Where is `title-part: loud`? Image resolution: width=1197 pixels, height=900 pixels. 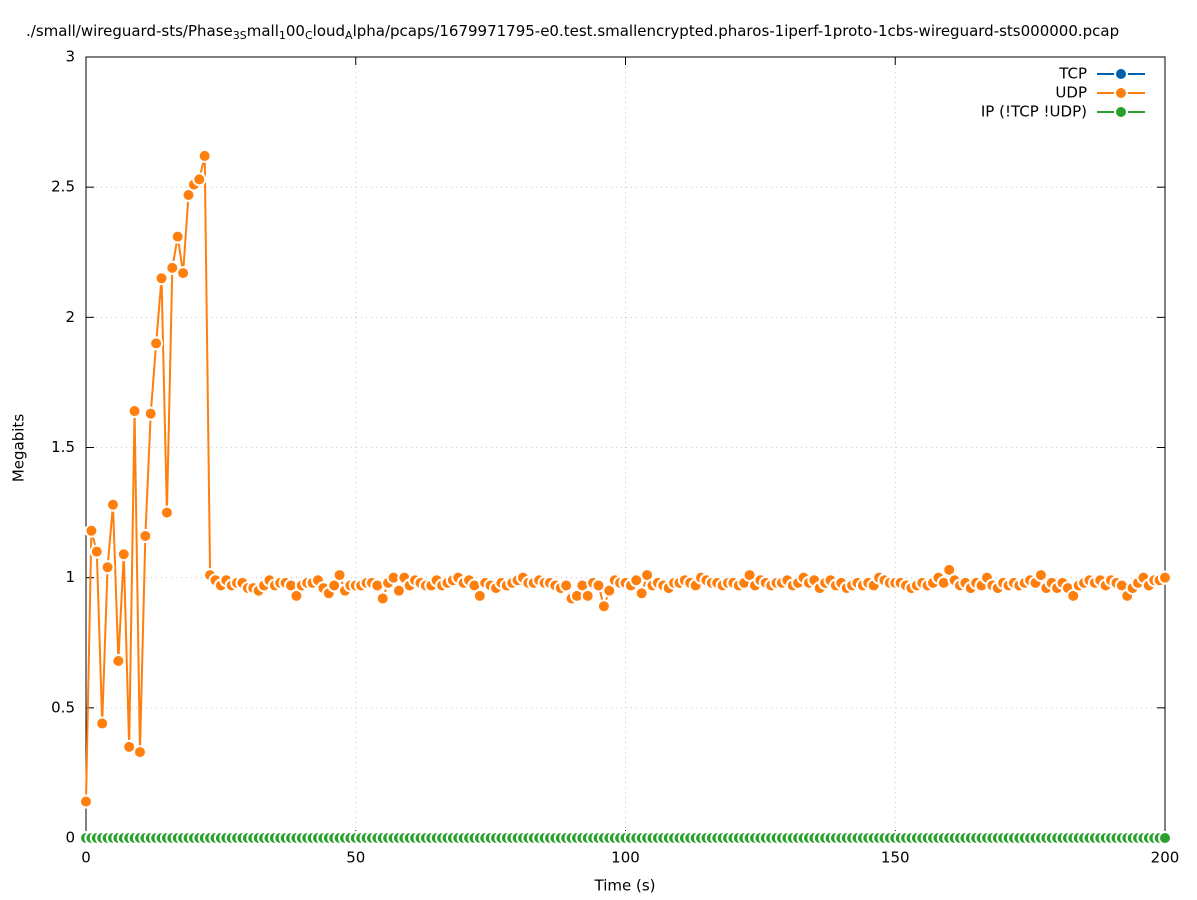
title-part: loud is located at coordinates (329, 31).